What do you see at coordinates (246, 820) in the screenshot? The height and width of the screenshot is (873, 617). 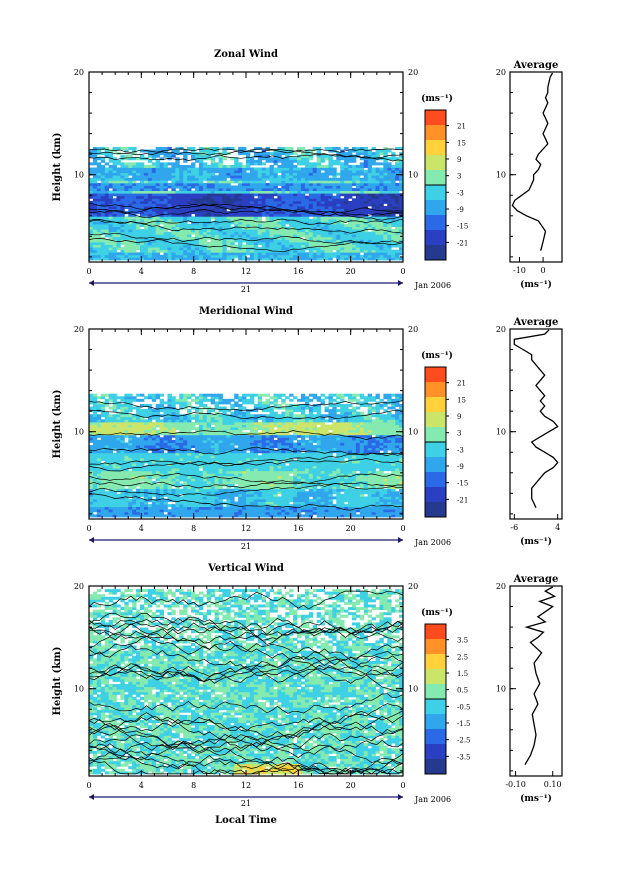 I see `x-axis-label: Local Time` at bounding box center [246, 820].